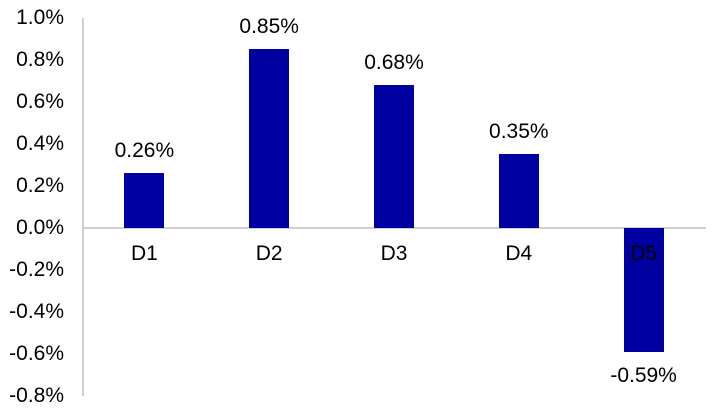  What do you see at coordinates (394, 253) in the screenshot?
I see `category-label-D3: D3` at bounding box center [394, 253].